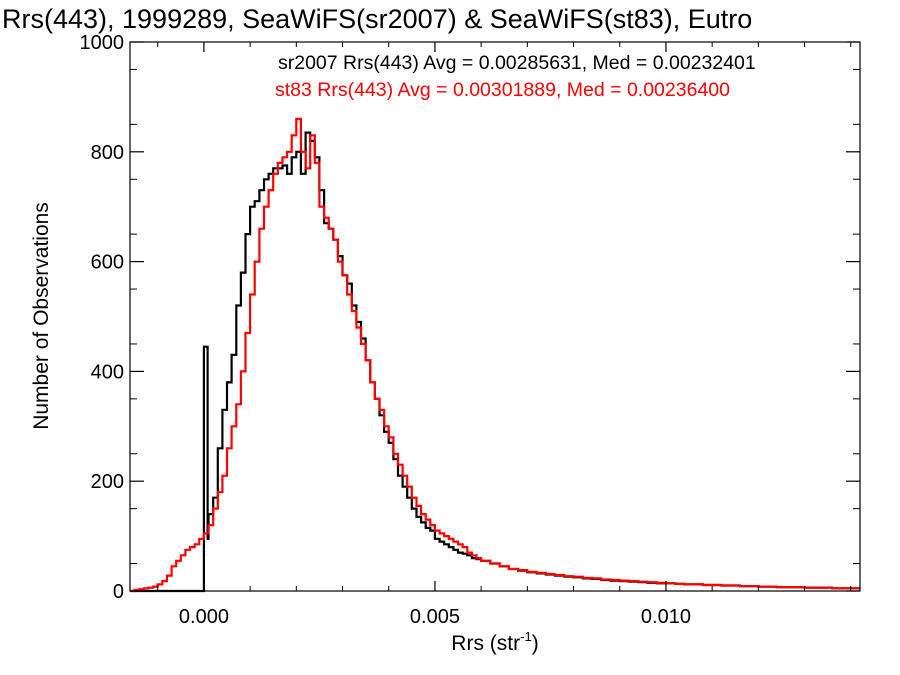 The image size is (900, 675). Describe the element at coordinates (204, 617) in the screenshot. I see `x-tick-label: 0.000` at that location.